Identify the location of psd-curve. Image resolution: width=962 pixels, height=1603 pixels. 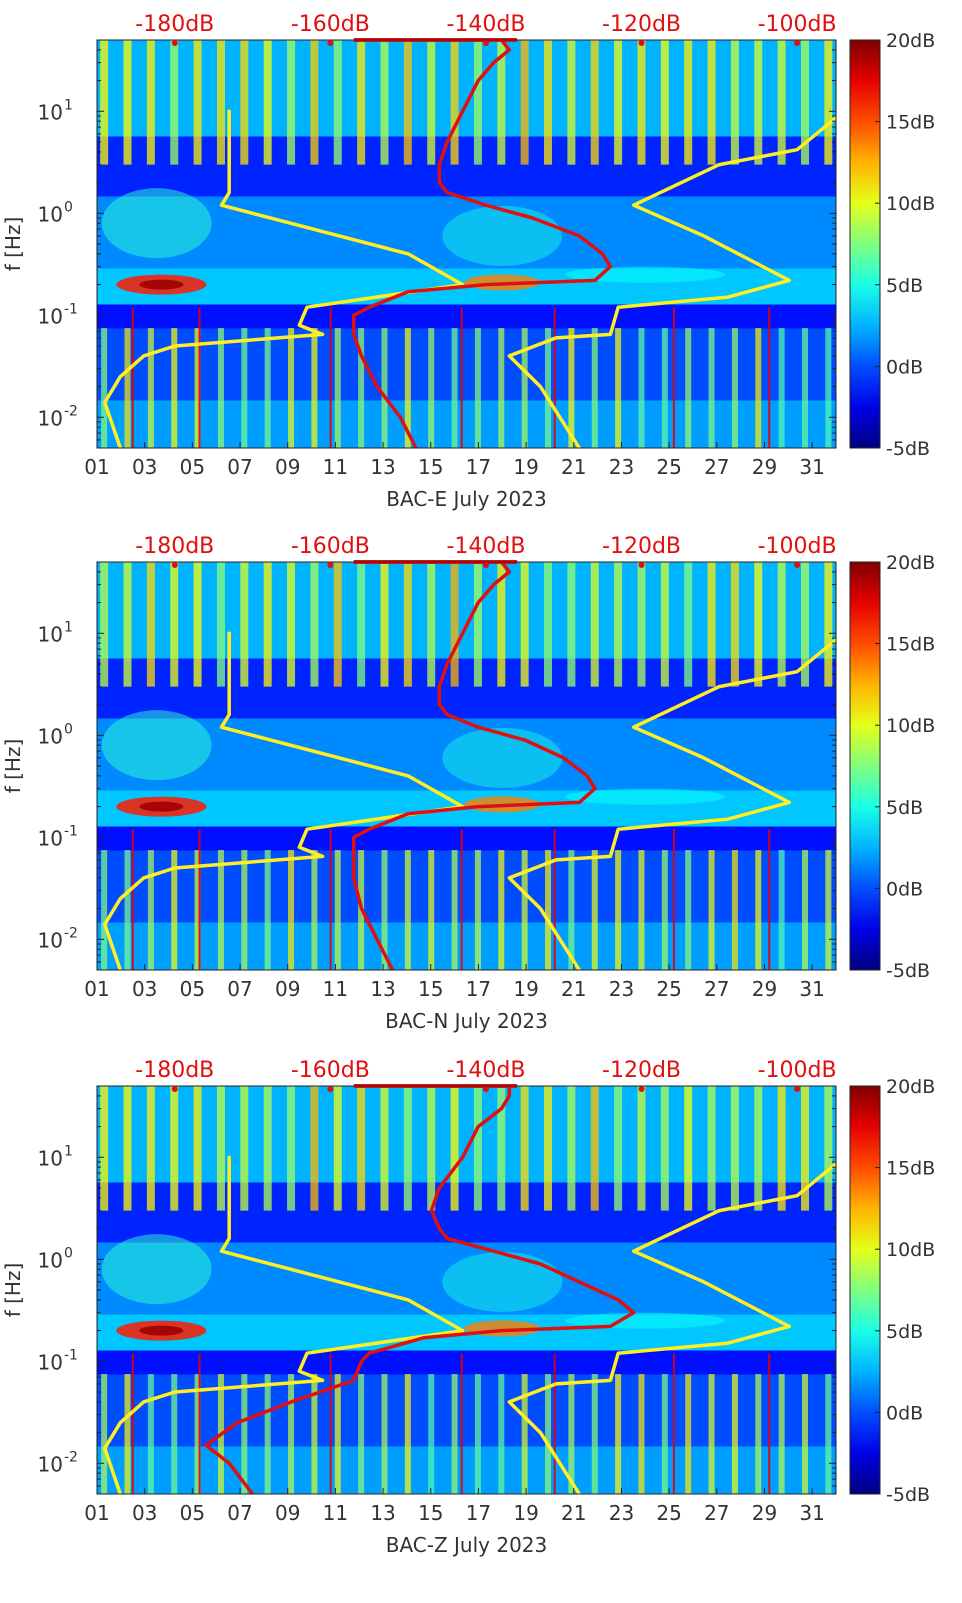
(474, 766).